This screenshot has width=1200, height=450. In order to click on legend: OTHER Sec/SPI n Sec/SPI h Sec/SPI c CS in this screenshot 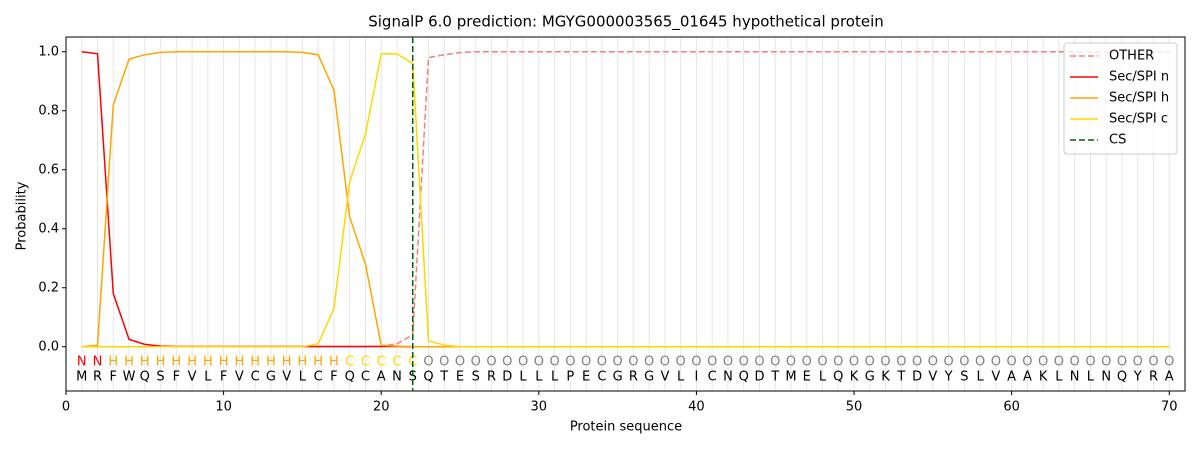, I will do `click(1120, 98)`.